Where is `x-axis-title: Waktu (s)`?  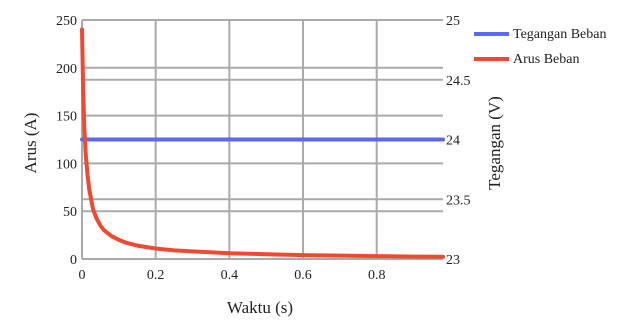
x-axis-title: Waktu (s) is located at coordinates (260, 307).